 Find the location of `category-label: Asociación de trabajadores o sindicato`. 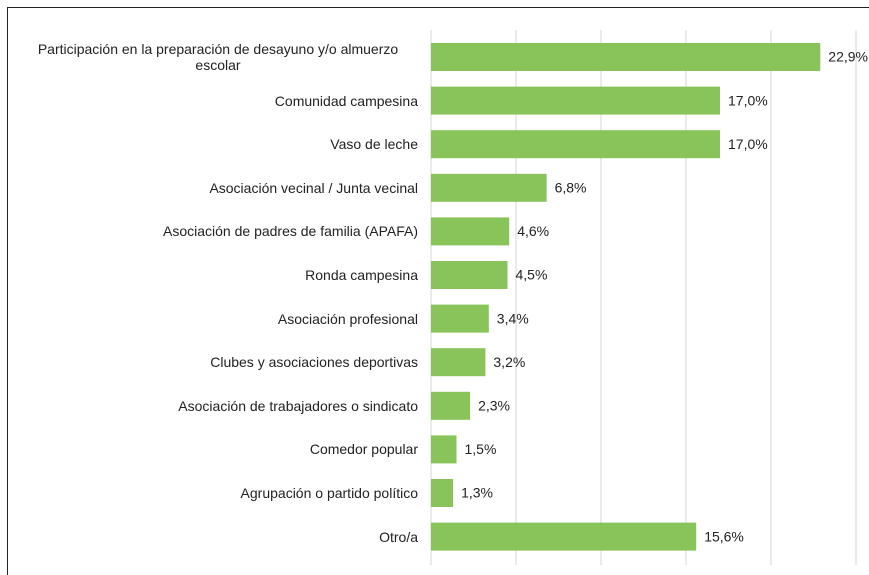

category-label: Asociación de trabajadores o sindicato is located at coordinates (298, 405).